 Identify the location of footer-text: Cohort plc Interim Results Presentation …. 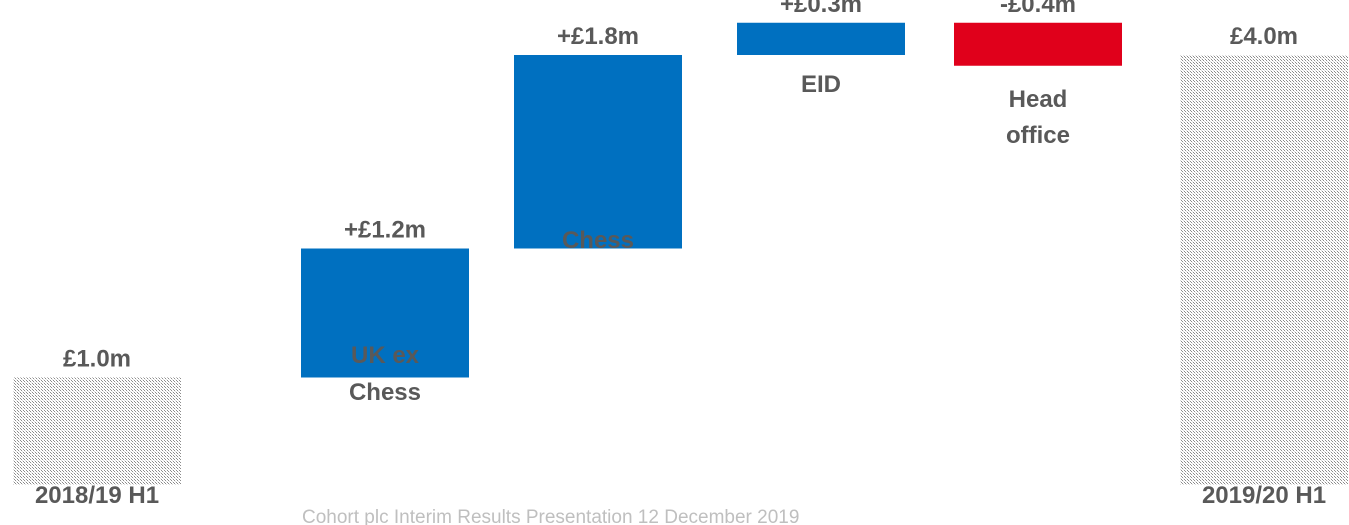
(550, 516).